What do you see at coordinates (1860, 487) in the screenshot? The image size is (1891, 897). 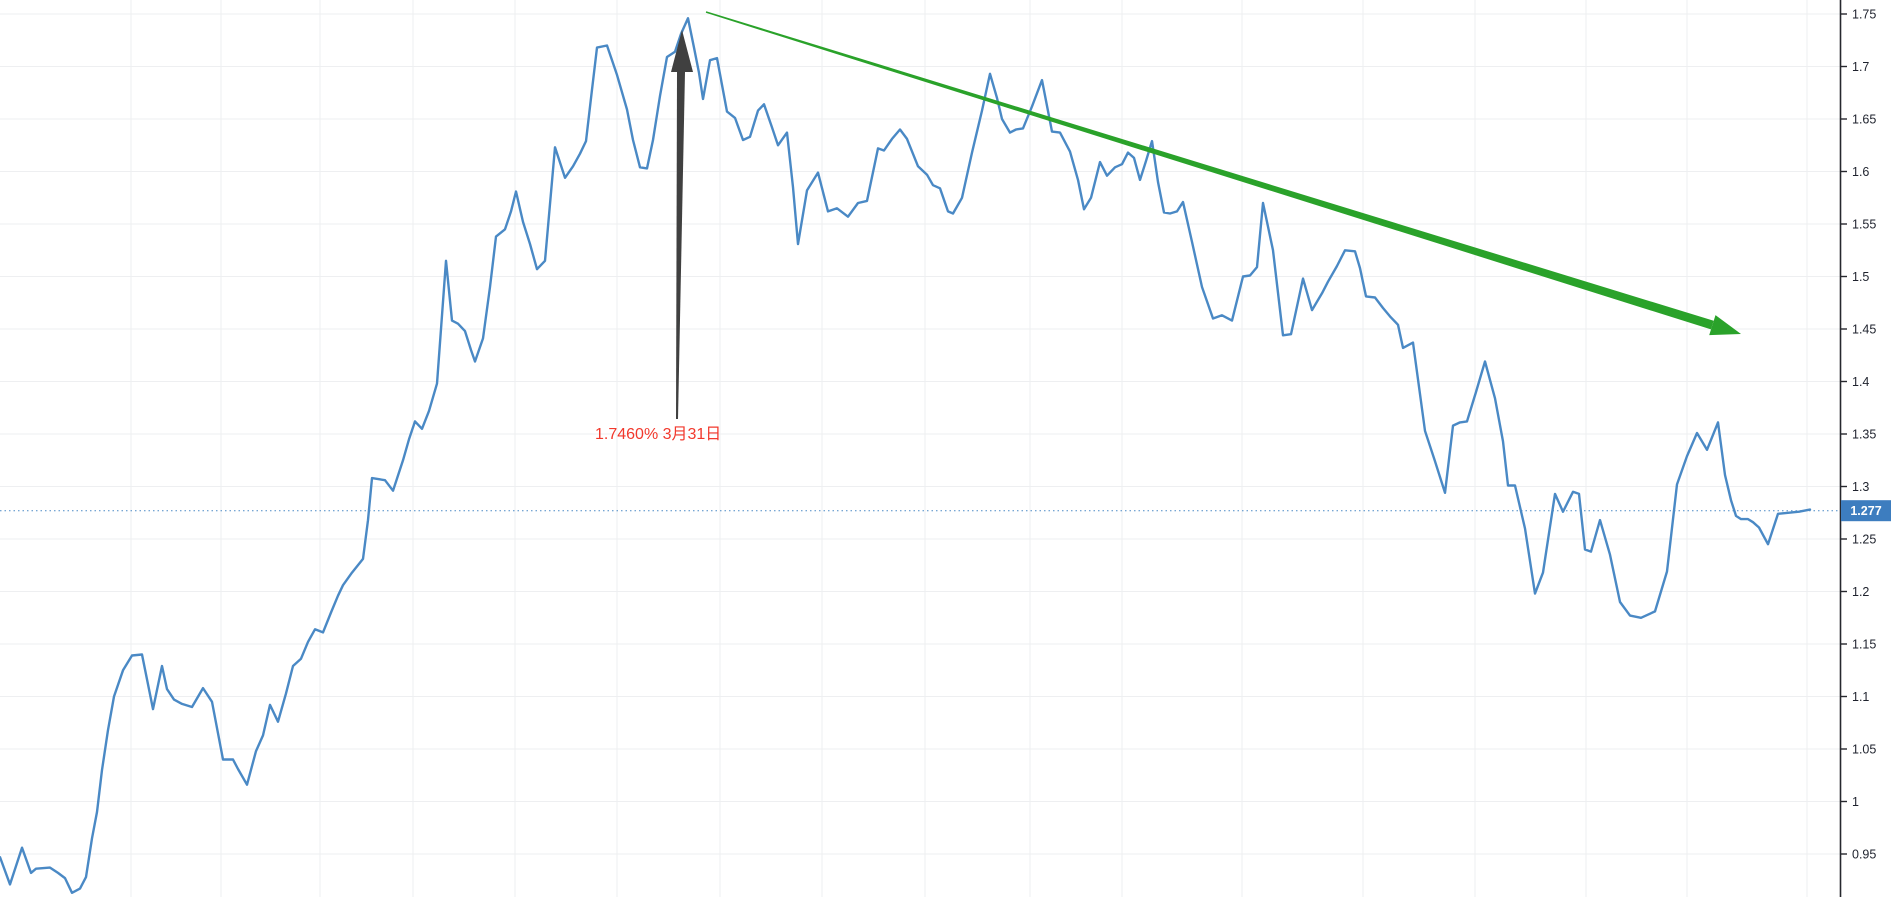 I see `y-tick-label: 1.3` at bounding box center [1860, 487].